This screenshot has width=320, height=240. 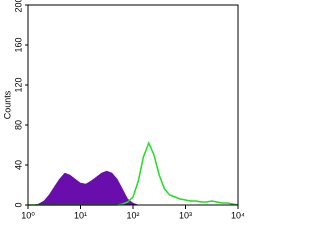 I want to click on y-tick-label: 40, so click(x=18, y=165).